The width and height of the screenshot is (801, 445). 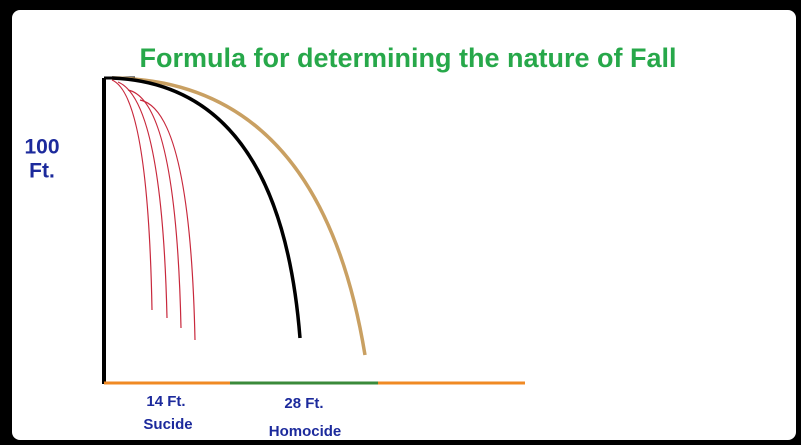 What do you see at coordinates (165, 401) in the screenshot?
I see `suicide-distance: 14 Ft.` at bounding box center [165, 401].